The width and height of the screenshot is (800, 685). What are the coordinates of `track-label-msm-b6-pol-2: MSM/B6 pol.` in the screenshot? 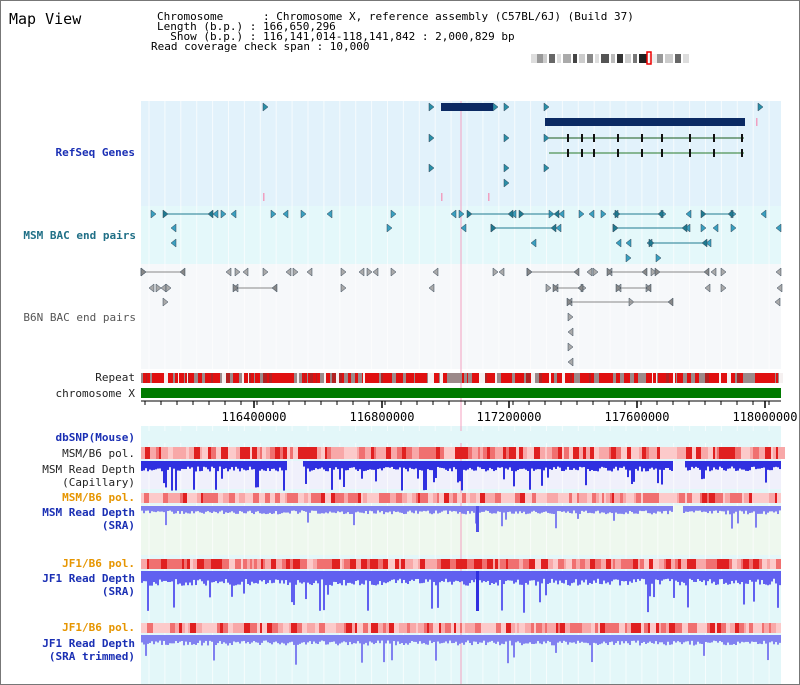 It's located at (98, 497).